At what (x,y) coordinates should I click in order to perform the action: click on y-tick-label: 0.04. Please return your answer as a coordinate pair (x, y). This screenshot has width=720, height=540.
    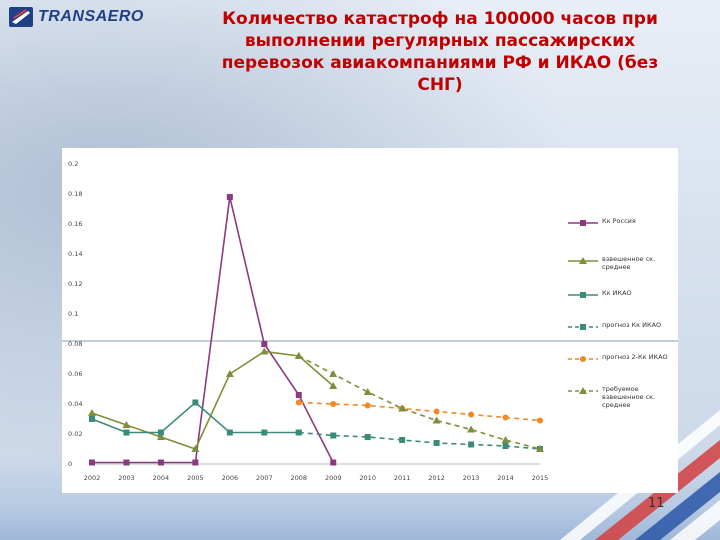
    Looking at the image, I should click on (75, 404).